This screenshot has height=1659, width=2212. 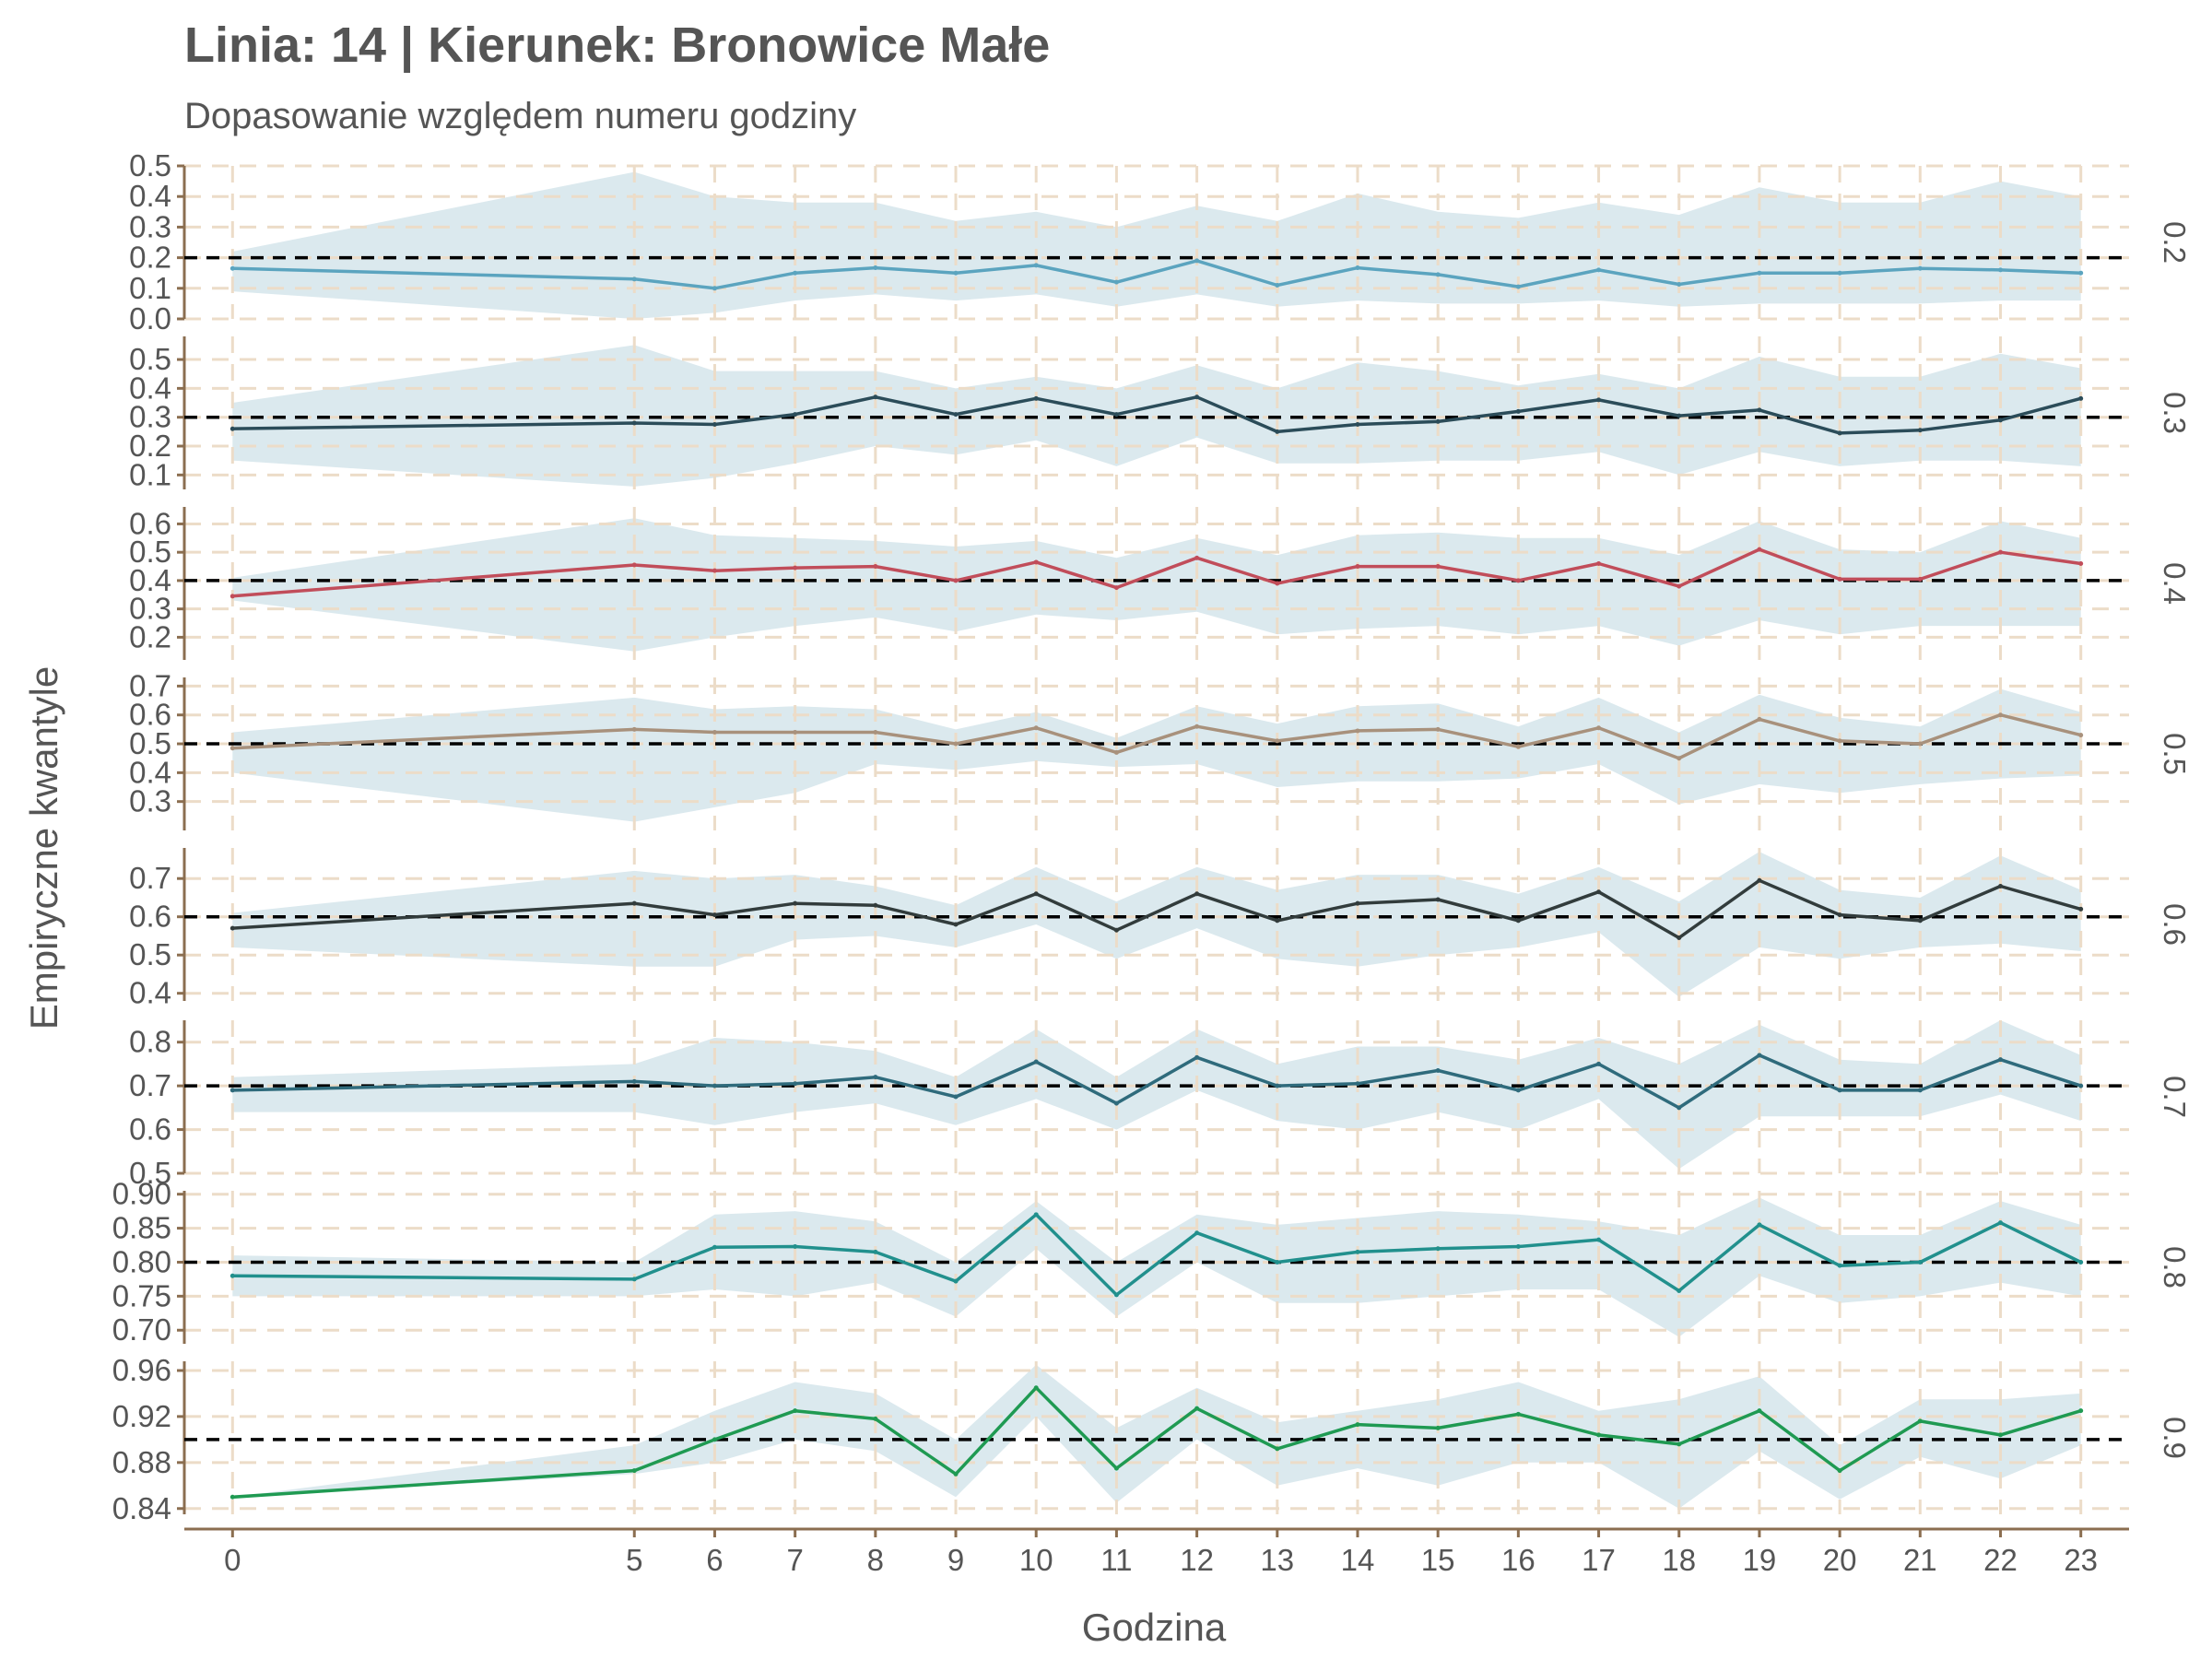 What do you see at coordinates (141, 1194) in the screenshot?
I see `y-tick-label: 0.90` at bounding box center [141, 1194].